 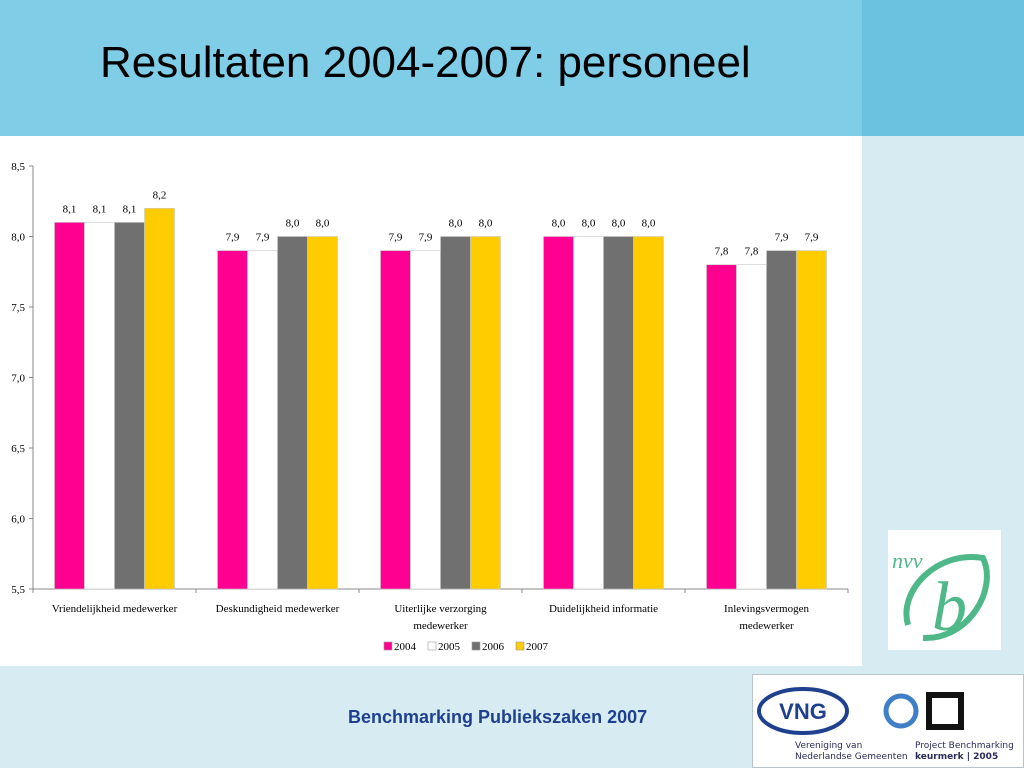 What do you see at coordinates (766, 609) in the screenshot?
I see `x-category-label: Inlevingsvermogen` at bounding box center [766, 609].